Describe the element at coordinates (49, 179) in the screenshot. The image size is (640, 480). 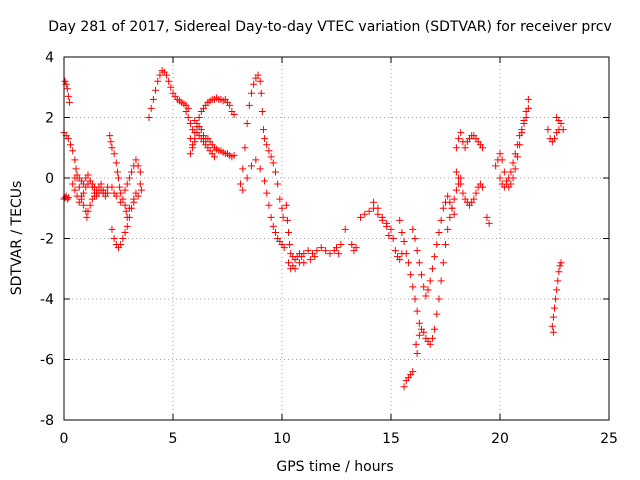
I see `y-tick-label: 0` at that location.